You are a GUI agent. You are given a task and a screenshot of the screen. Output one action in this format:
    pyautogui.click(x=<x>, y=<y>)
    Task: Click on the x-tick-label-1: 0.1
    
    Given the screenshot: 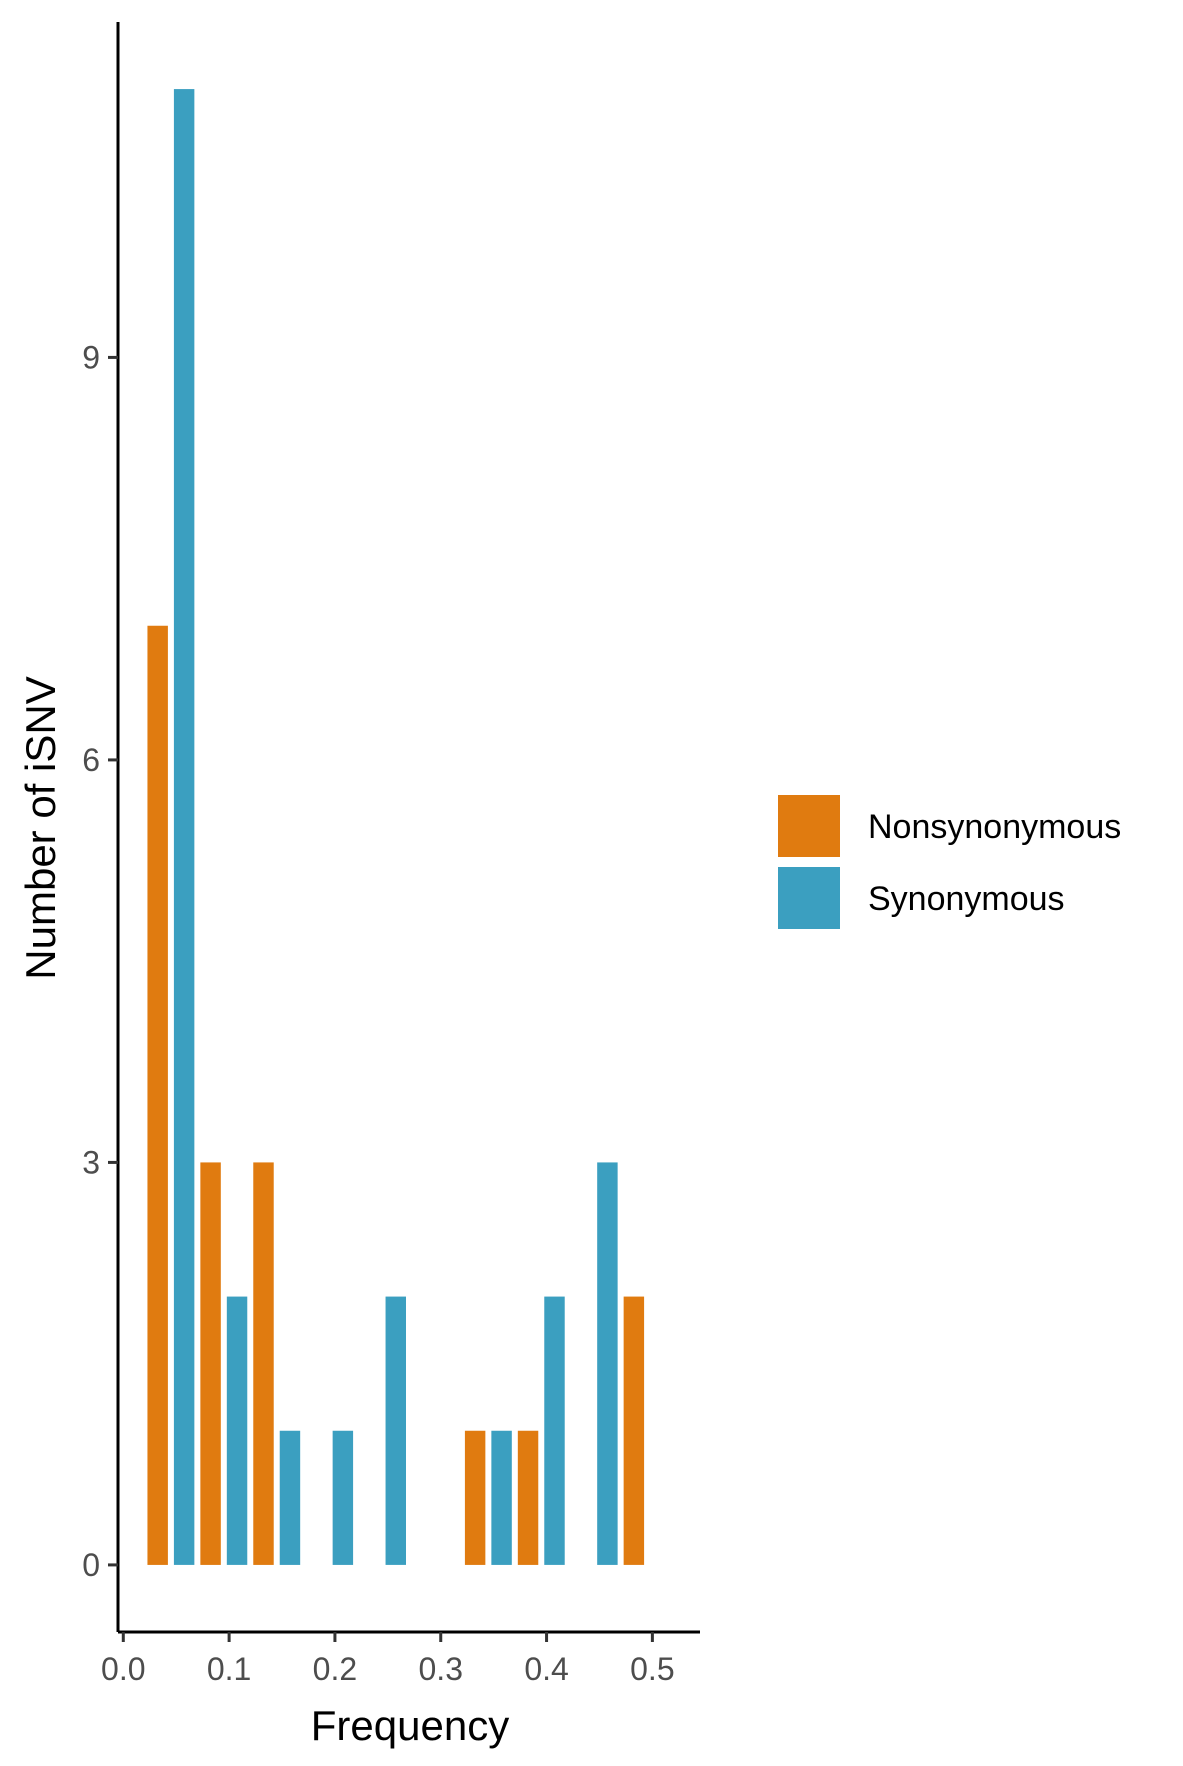 What is the action you would take?
    pyautogui.click(x=229, y=1669)
    